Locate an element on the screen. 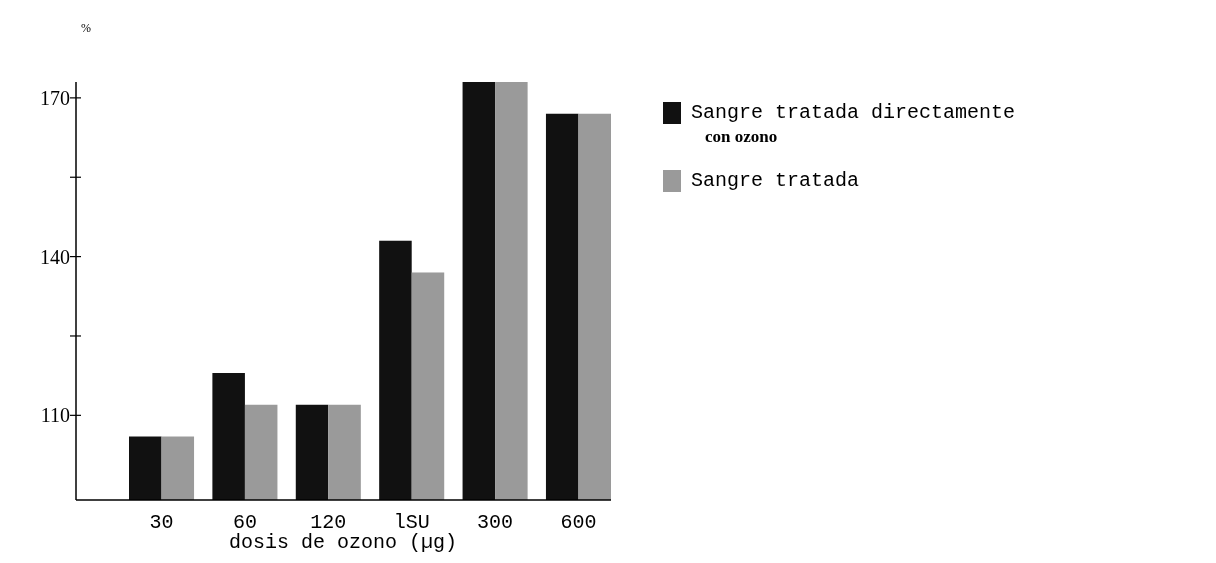  x-tick-label: 600 is located at coordinates (578, 522).